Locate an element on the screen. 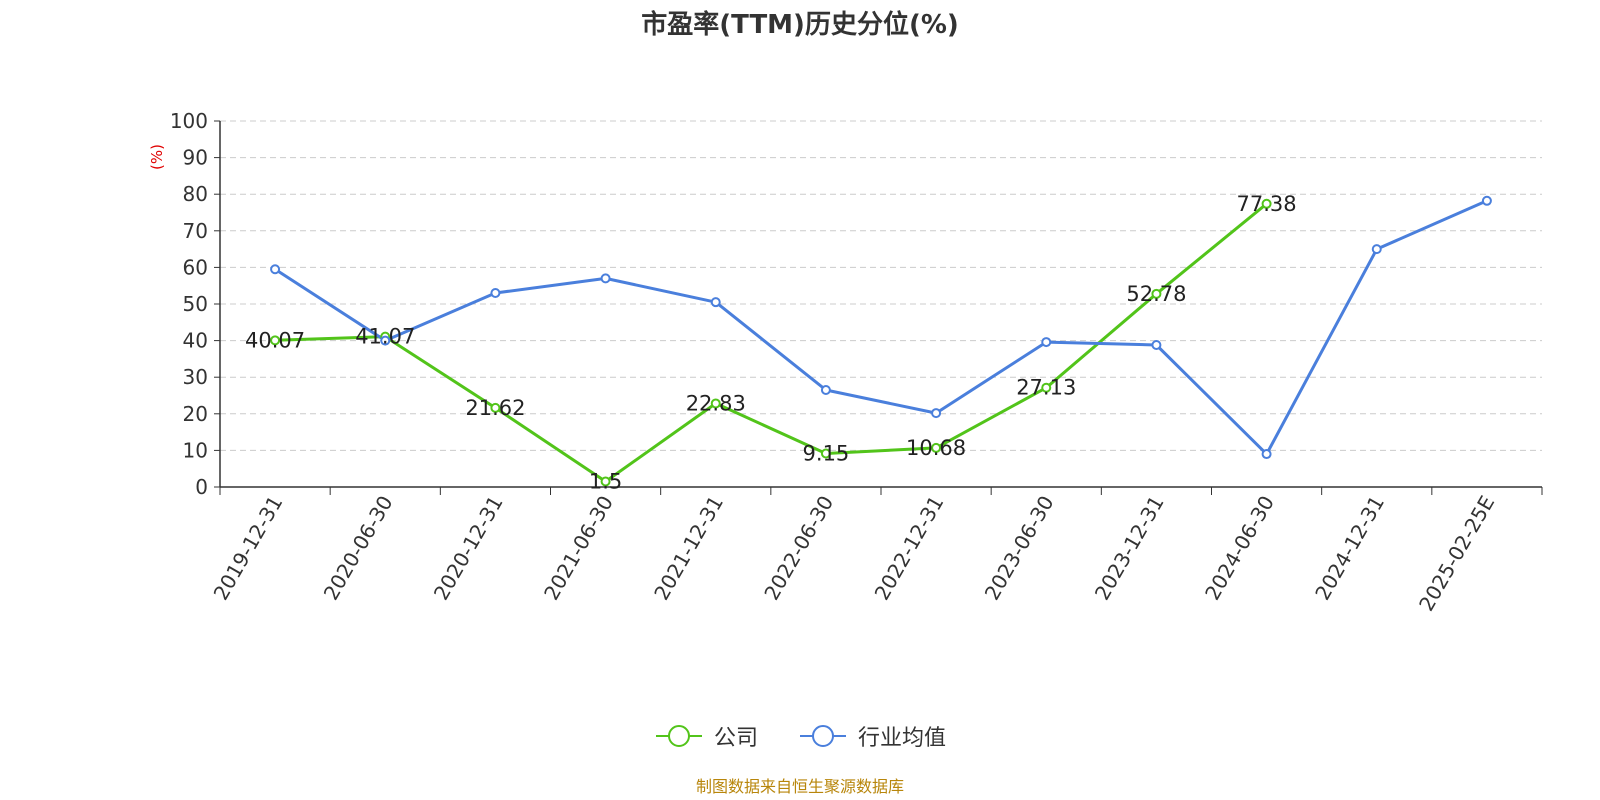 This screenshot has height=800, width=1600. legend: 公司 行业均值 is located at coordinates (800, 736).